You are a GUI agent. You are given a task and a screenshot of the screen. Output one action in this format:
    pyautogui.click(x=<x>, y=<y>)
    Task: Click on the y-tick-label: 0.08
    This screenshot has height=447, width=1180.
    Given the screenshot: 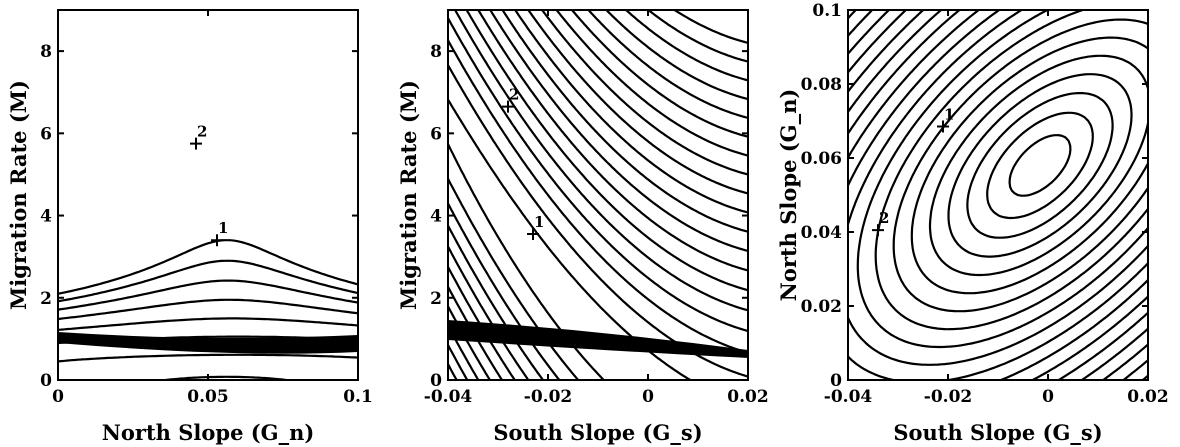 What is the action you would take?
    pyautogui.click(x=821, y=85)
    